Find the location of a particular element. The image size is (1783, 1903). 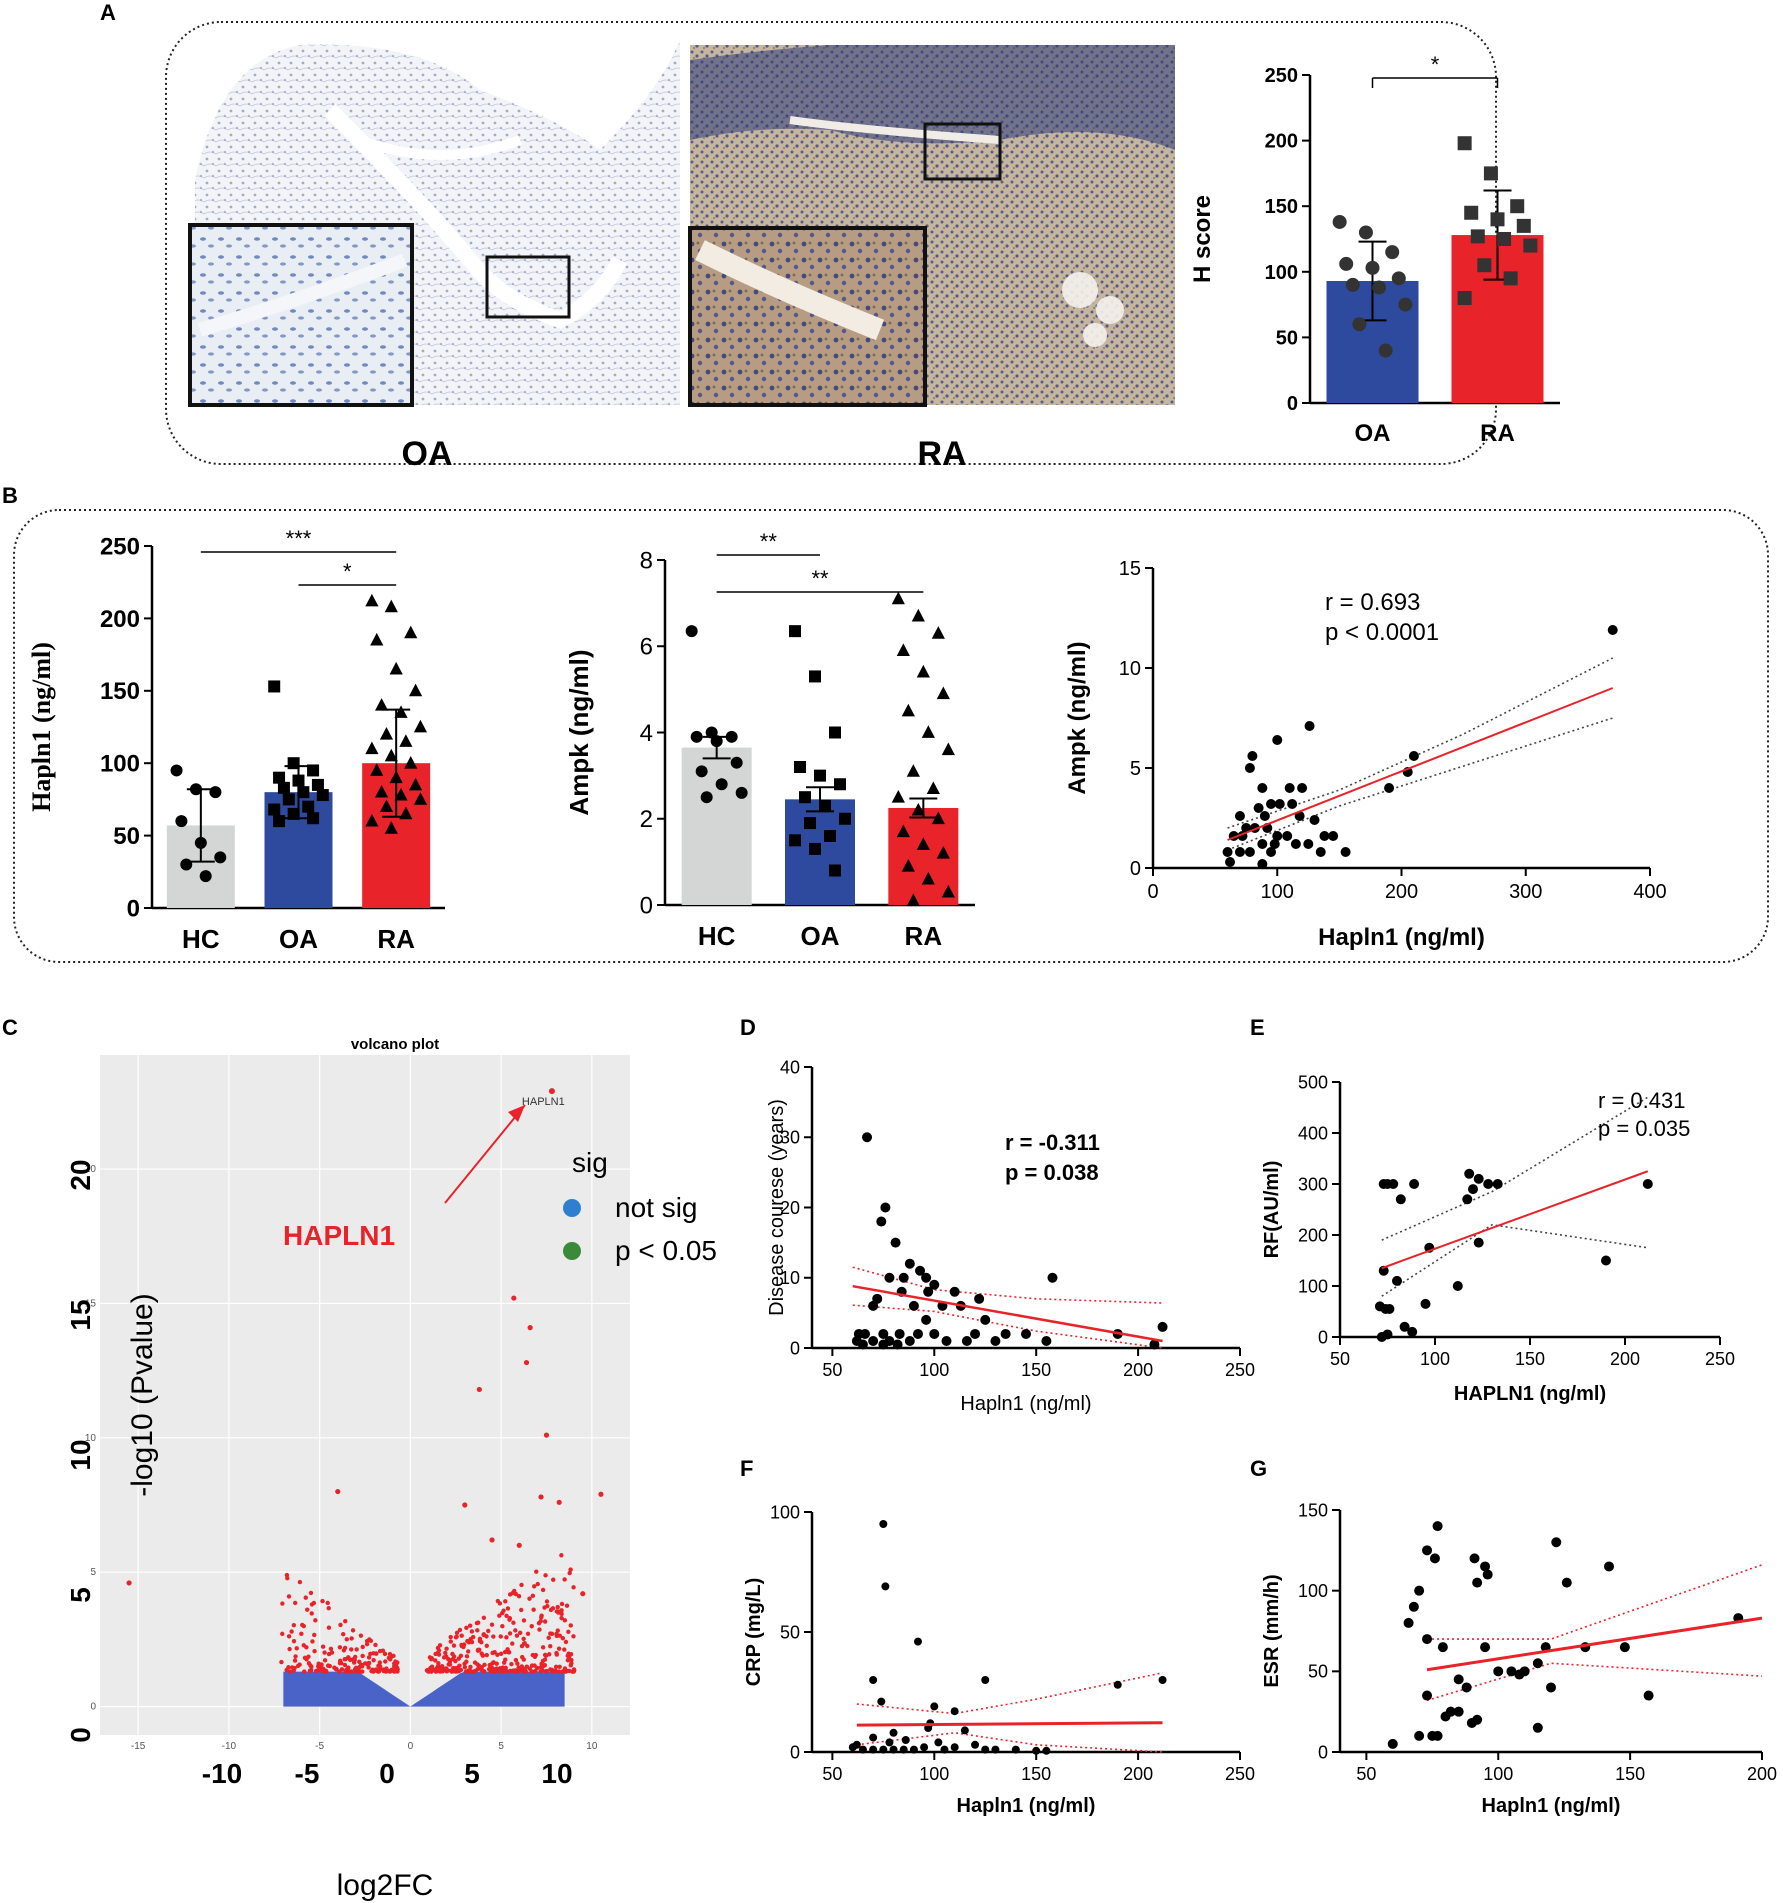

volcano-inner-y-tick-label: 20 is located at coordinates (91, 1169).